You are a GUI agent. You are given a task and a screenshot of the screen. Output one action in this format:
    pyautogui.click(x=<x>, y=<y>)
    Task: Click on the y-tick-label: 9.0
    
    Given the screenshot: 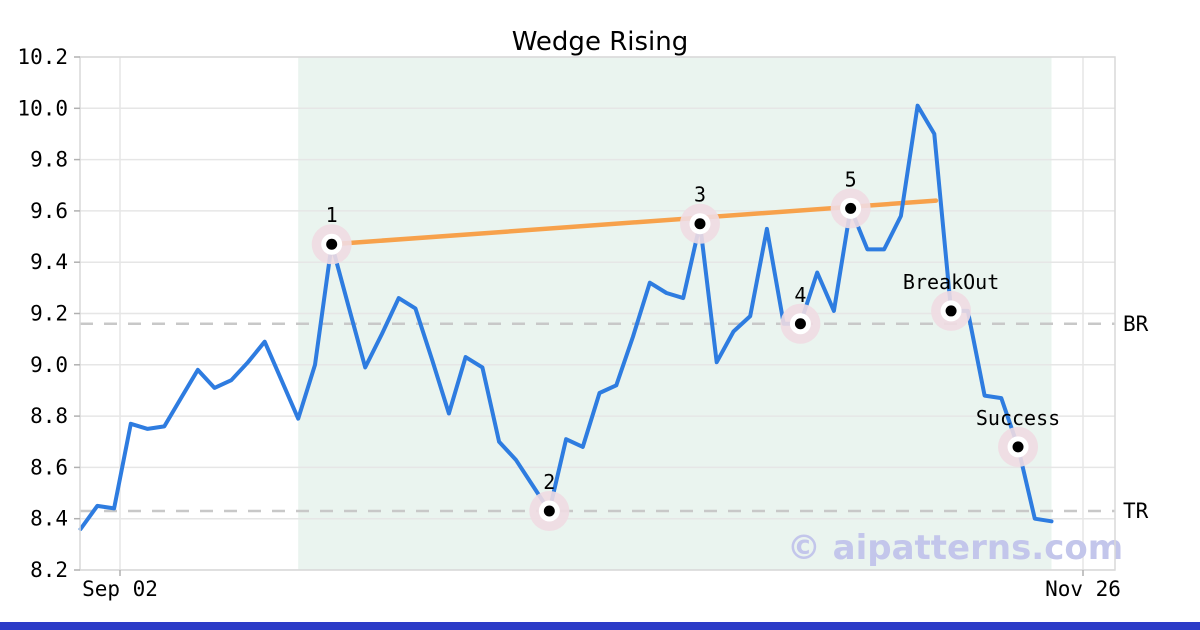 What is the action you would take?
    pyautogui.click(x=49, y=365)
    